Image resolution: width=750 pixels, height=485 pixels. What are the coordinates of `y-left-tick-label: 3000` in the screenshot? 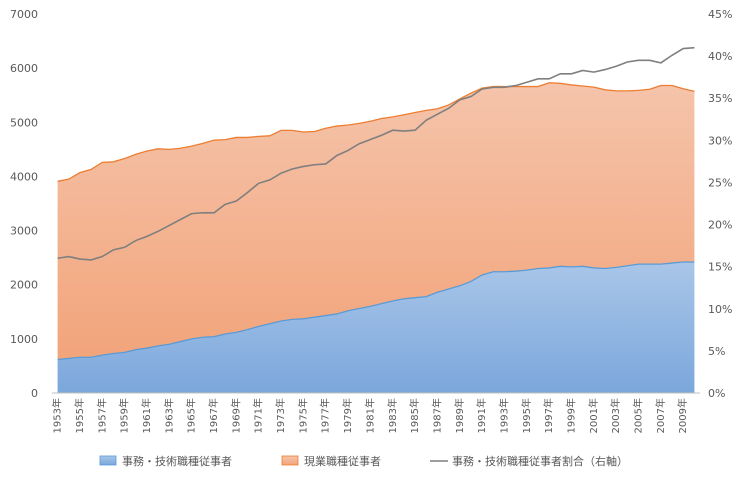 It's located at (24, 231).